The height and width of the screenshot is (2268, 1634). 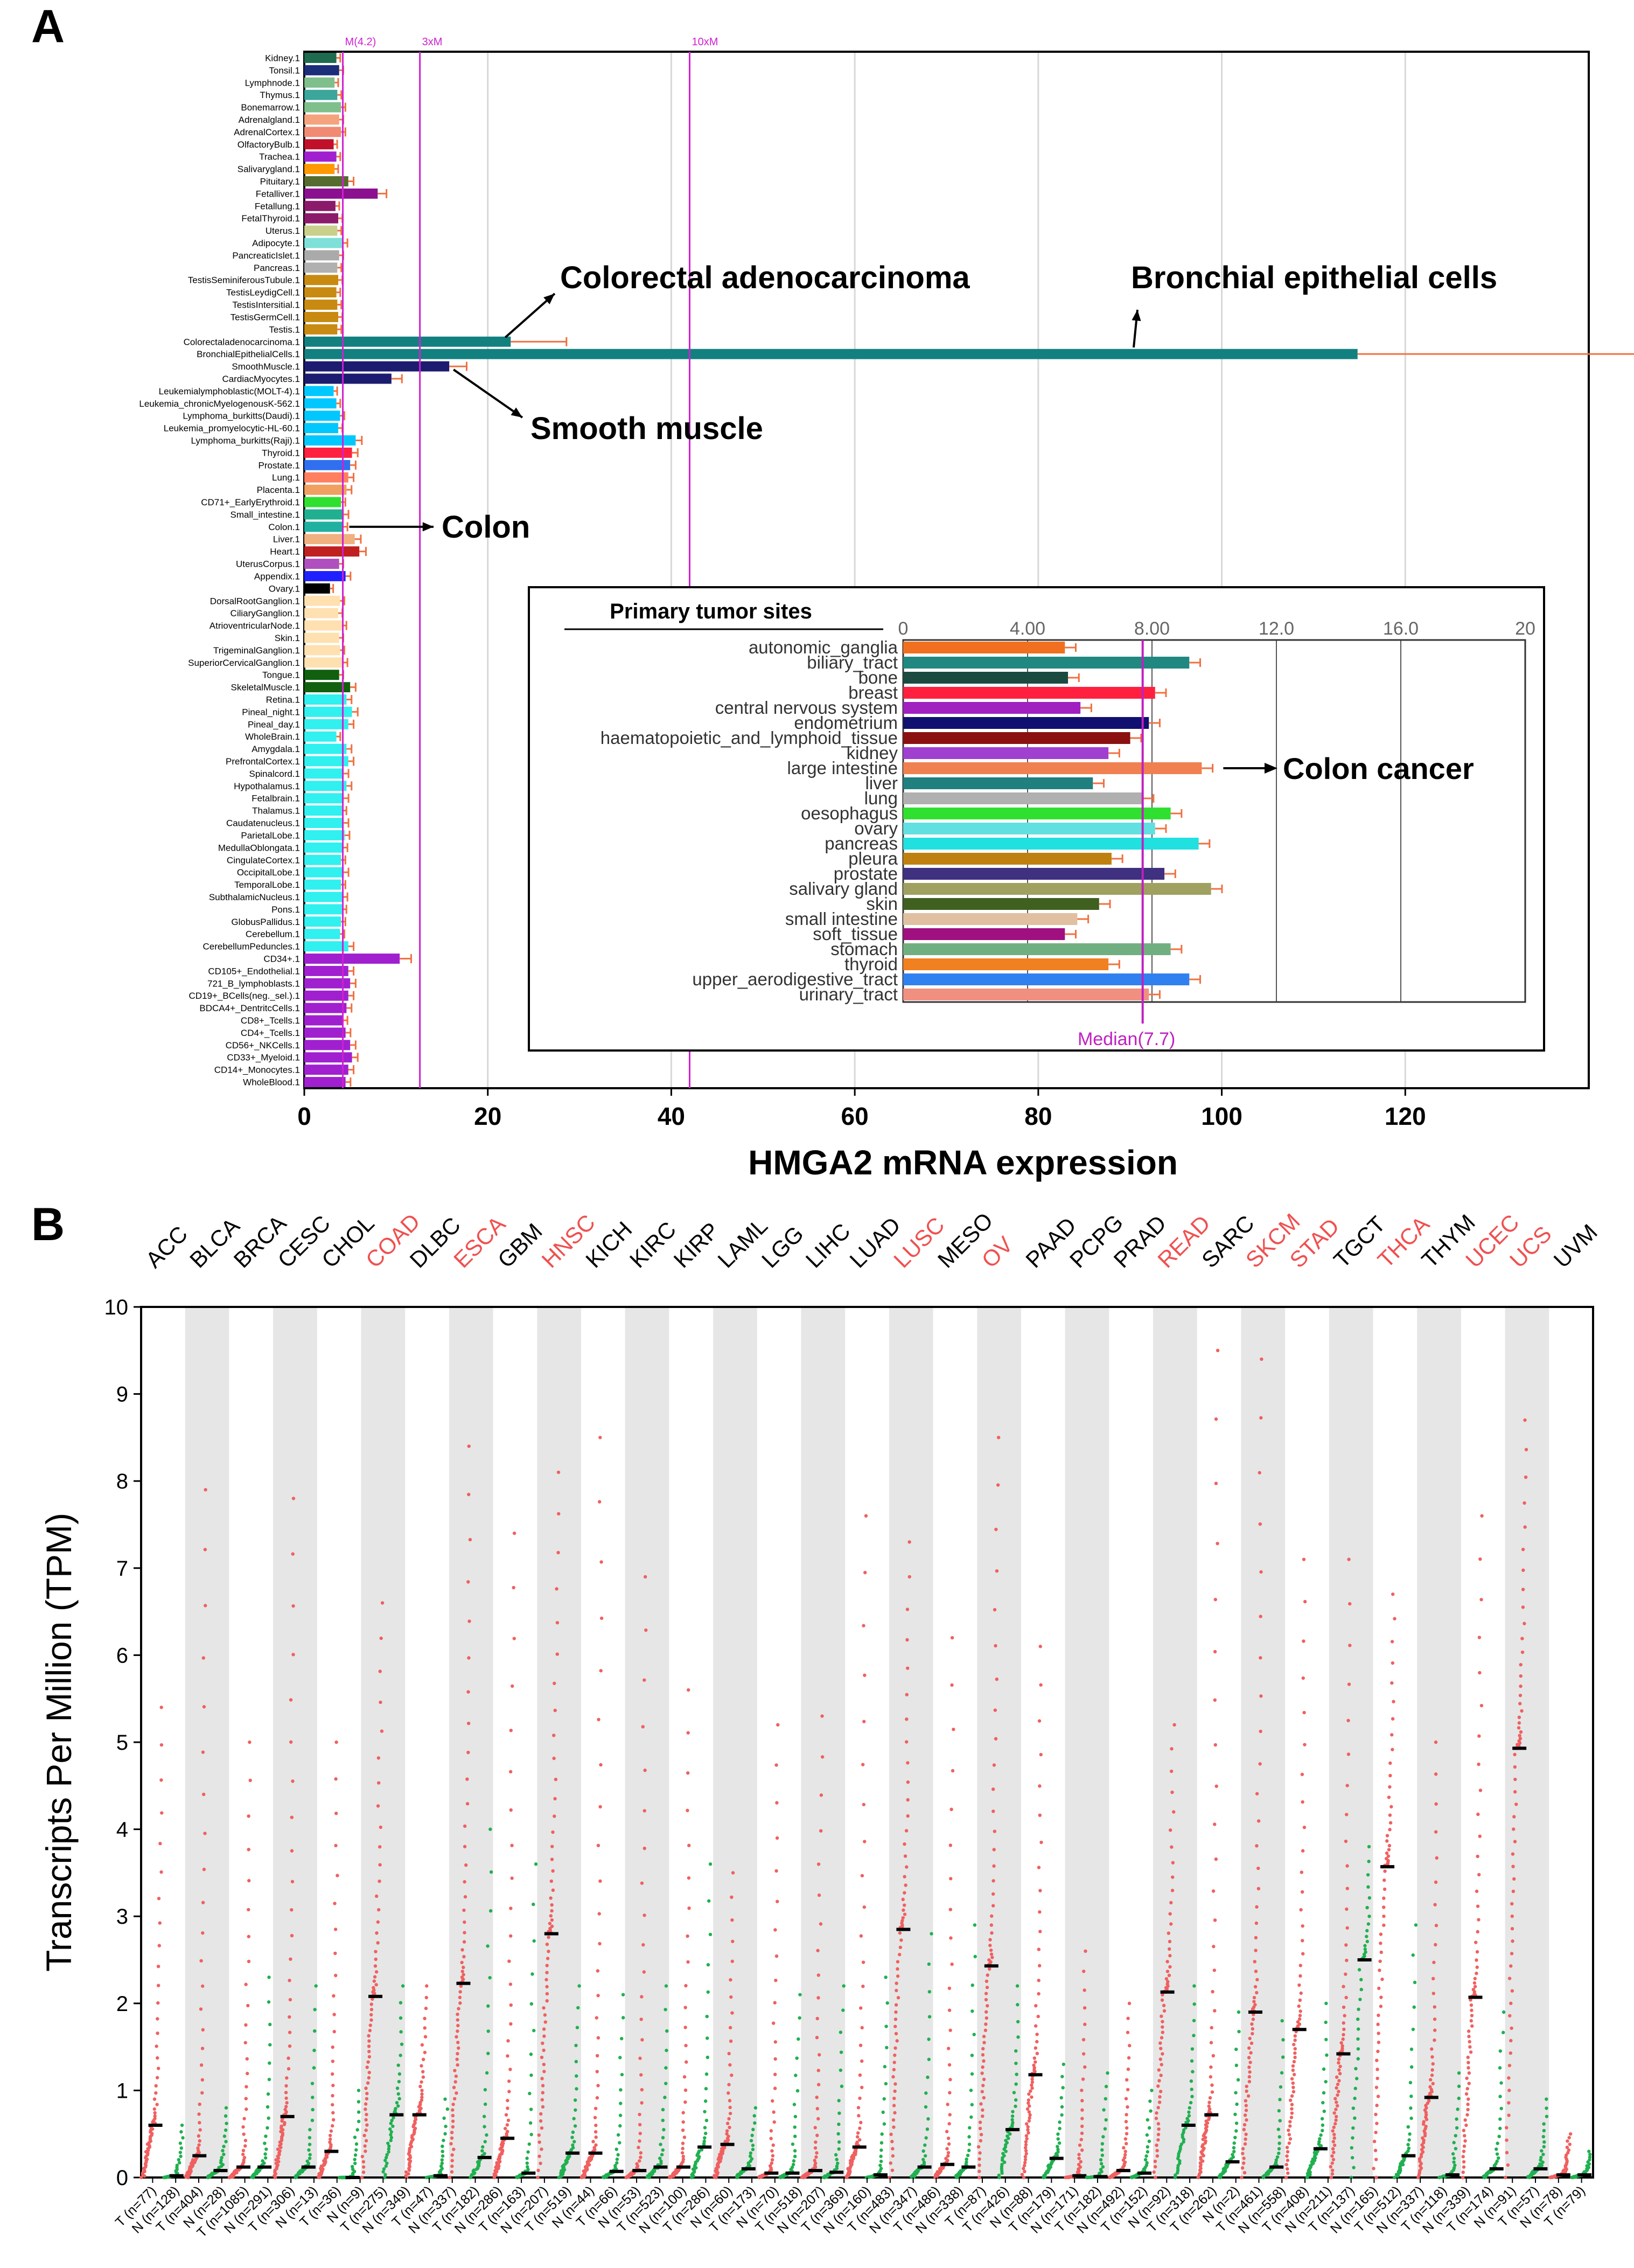 What do you see at coordinates (919, 1242) in the screenshot?
I see `cancer-type-label: LUSC` at bounding box center [919, 1242].